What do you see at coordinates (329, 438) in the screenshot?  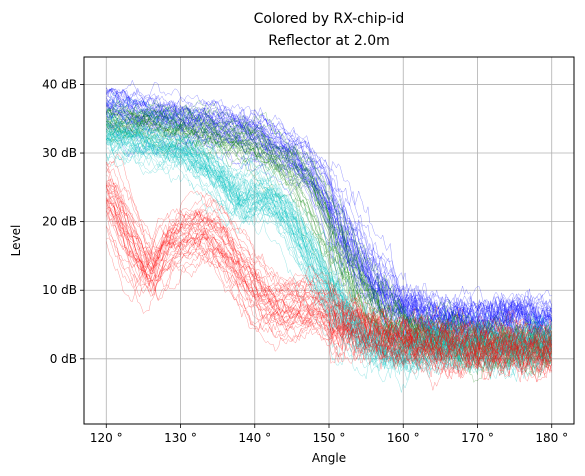 I see `x-tick-label: 150 °` at bounding box center [329, 438].